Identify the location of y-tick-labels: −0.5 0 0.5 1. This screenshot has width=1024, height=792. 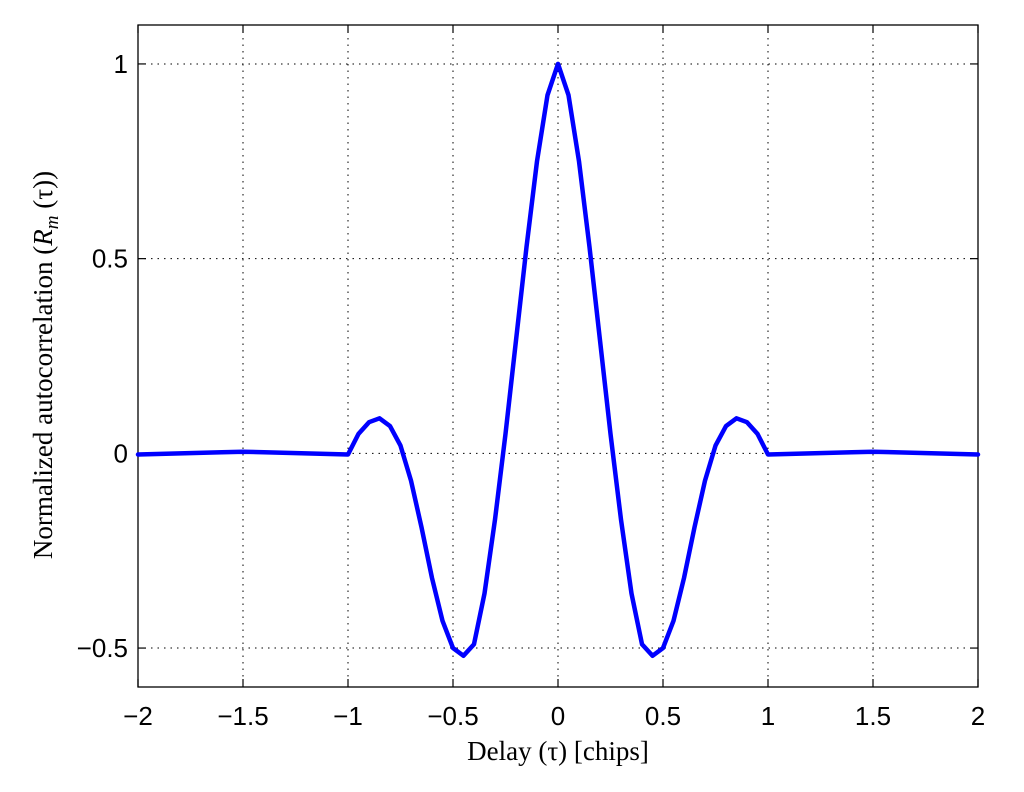
(102, 356).